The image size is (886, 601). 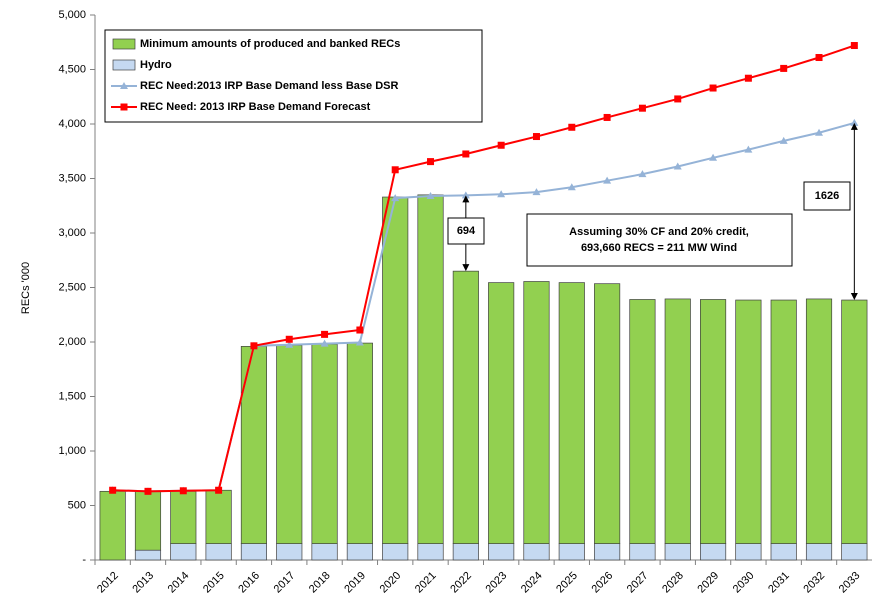 I want to click on annotation: 694, so click(x=466, y=231).